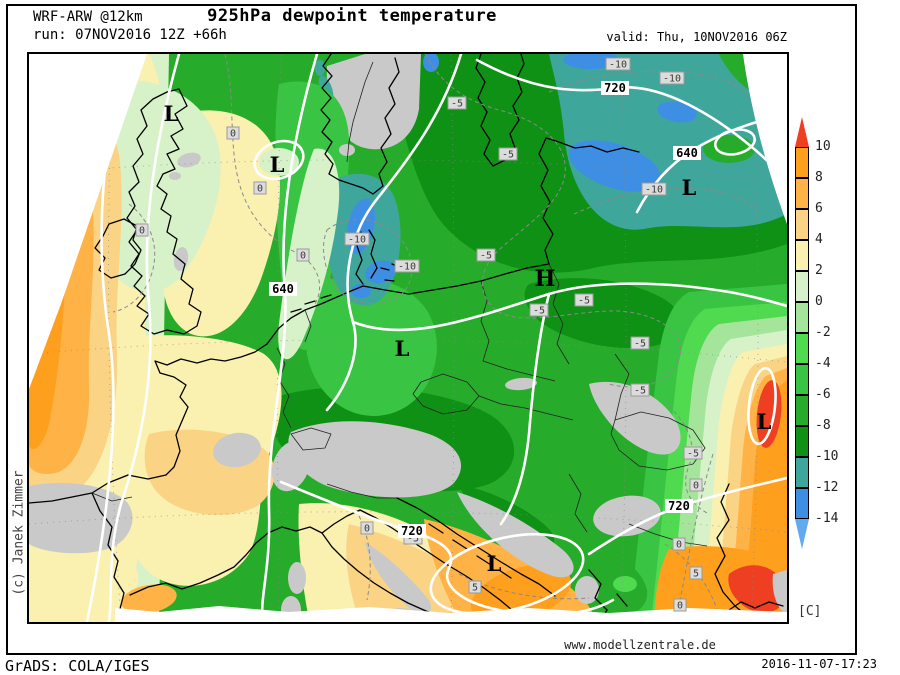  What do you see at coordinates (696, 37) in the screenshot?
I see `valid-time-label: valid: Thu, 10NOV2016 06Z` at bounding box center [696, 37].